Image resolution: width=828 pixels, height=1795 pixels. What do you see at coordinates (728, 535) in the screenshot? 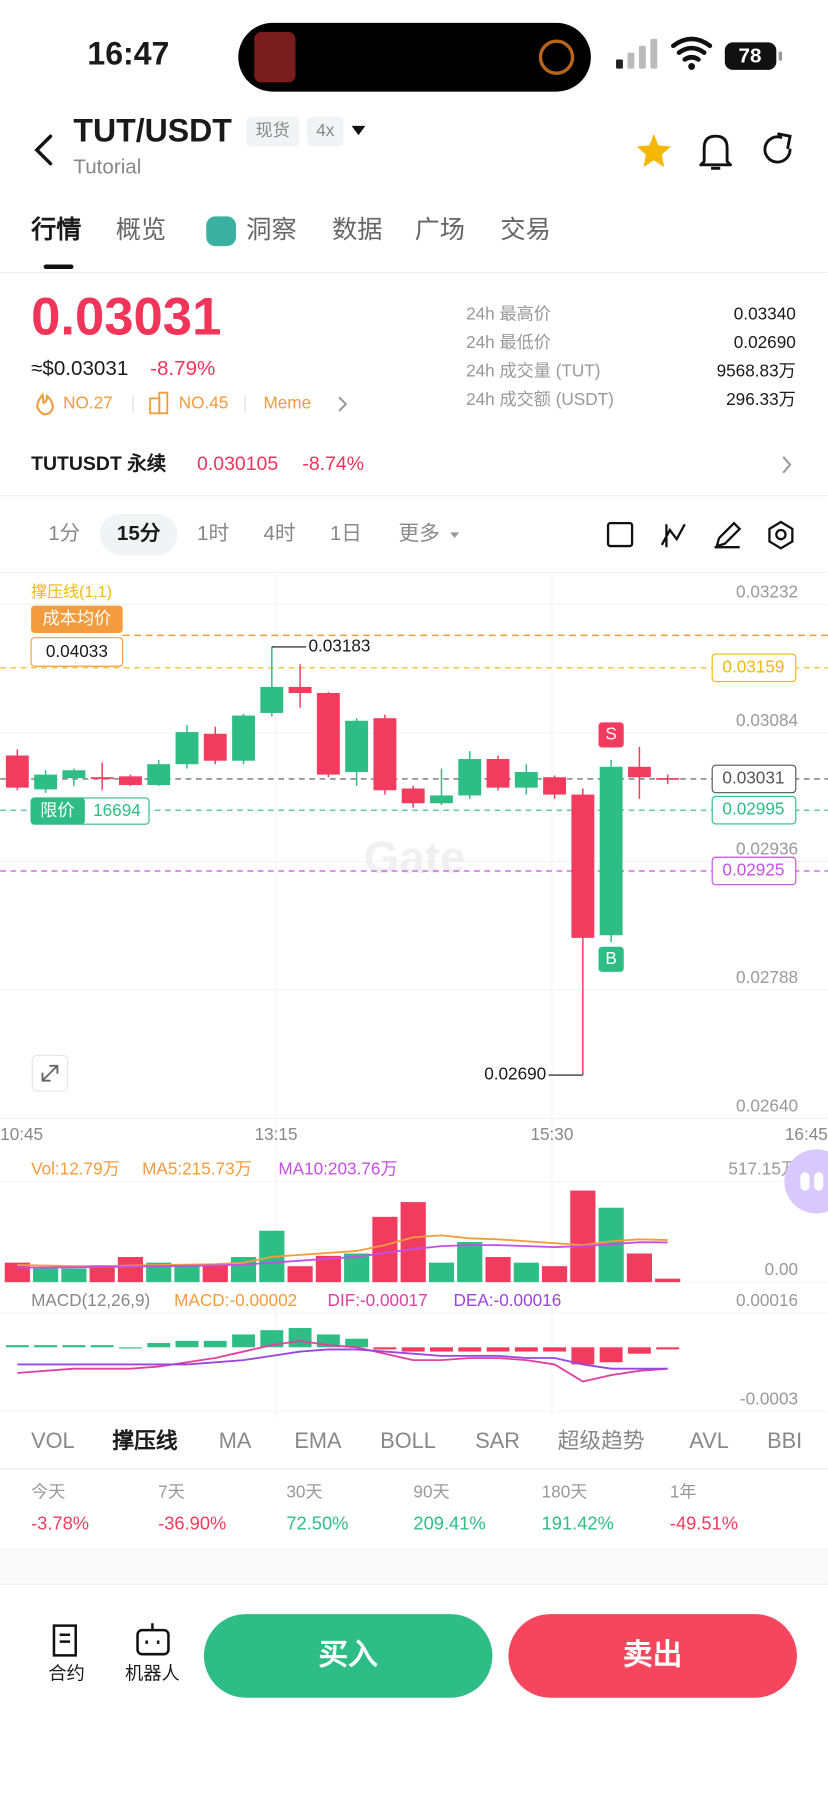
I see `tool-draw` at bounding box center [728, 535].